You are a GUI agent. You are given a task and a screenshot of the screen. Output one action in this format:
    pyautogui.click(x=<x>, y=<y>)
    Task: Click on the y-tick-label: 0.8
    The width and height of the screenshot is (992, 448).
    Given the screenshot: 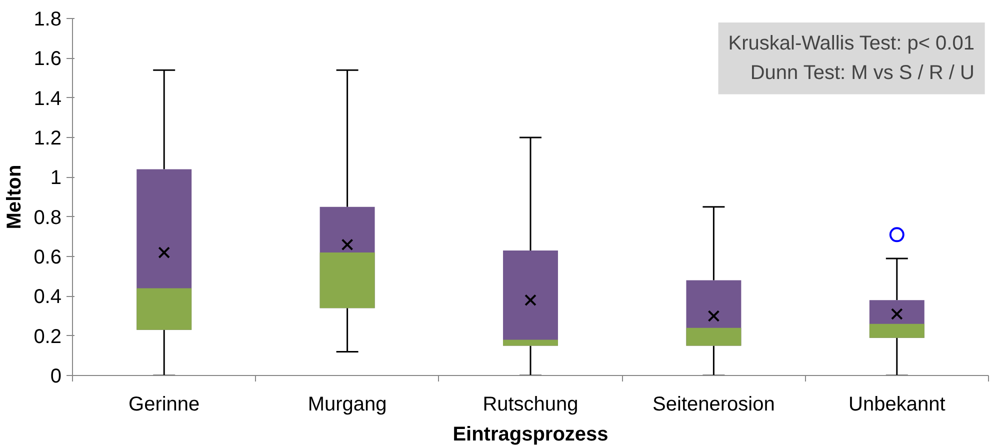 What is the action you would take?
    pyautogui.click(x=48, y=217)
    